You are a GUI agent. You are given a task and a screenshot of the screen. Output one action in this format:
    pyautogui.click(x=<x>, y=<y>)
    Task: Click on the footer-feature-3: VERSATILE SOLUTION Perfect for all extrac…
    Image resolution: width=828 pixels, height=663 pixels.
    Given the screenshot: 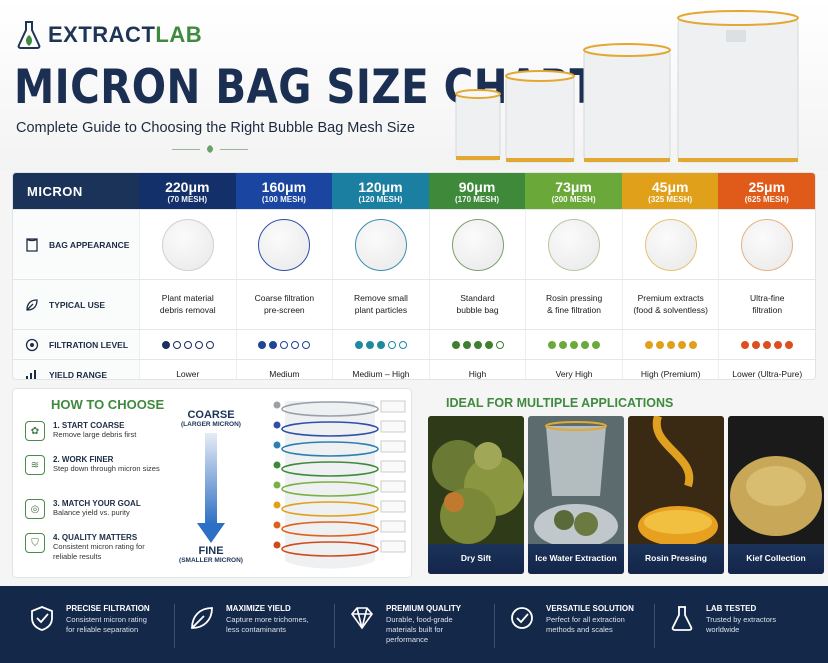 What is the action you would take?
    pyautogui.click(x=571, y=619)
    